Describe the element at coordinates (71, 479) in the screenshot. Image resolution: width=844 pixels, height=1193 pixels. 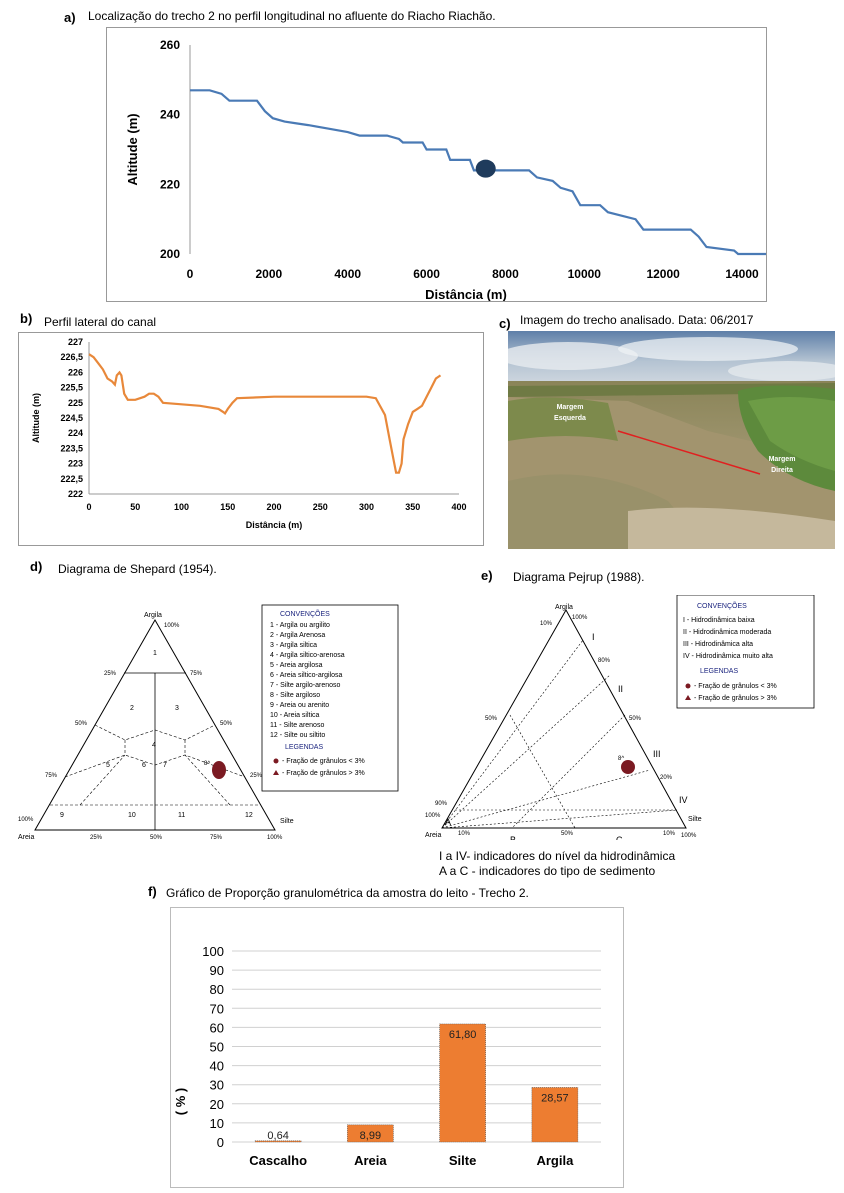
I see `y-tick-label: 222,5` at that location.